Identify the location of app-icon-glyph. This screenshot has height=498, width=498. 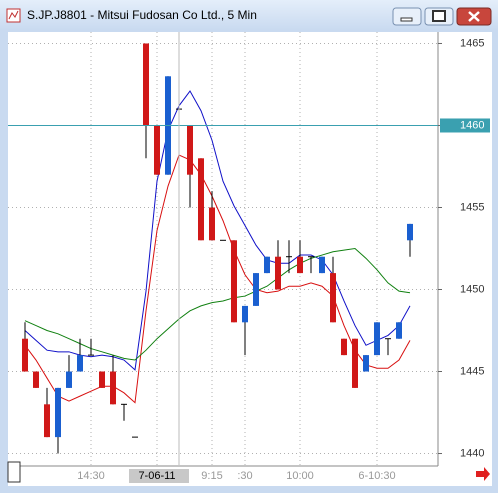
(13, 15).